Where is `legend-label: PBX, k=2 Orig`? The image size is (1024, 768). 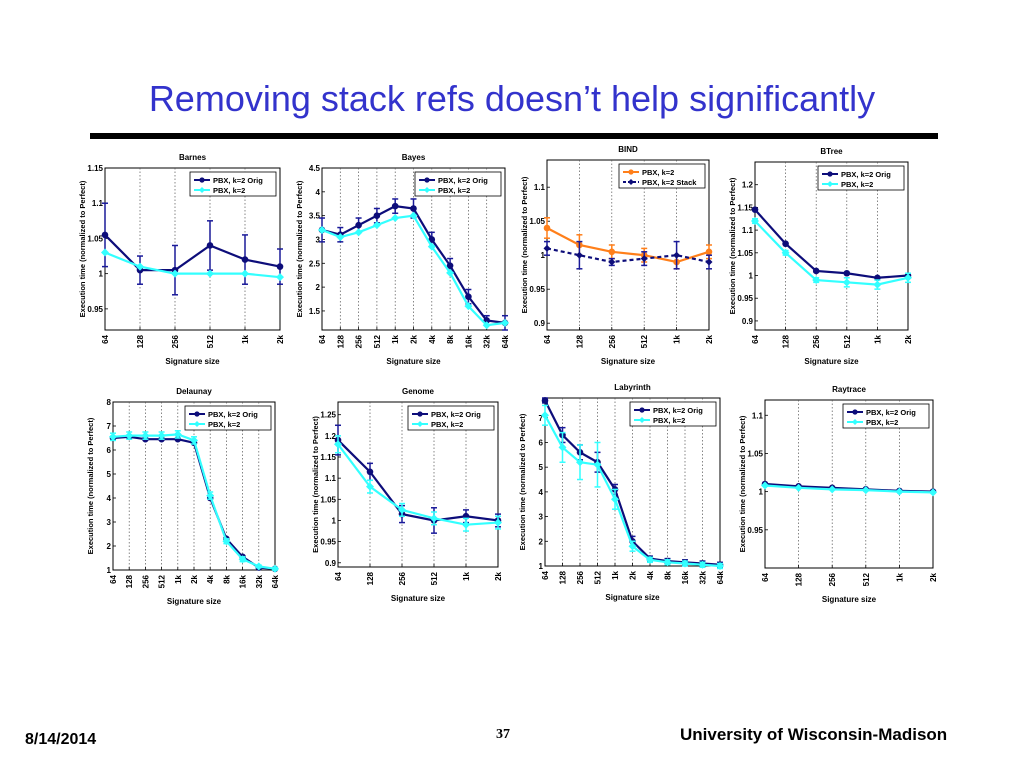 legend-label: PBX, k=2 Orig is located at coordinates (233, 414).